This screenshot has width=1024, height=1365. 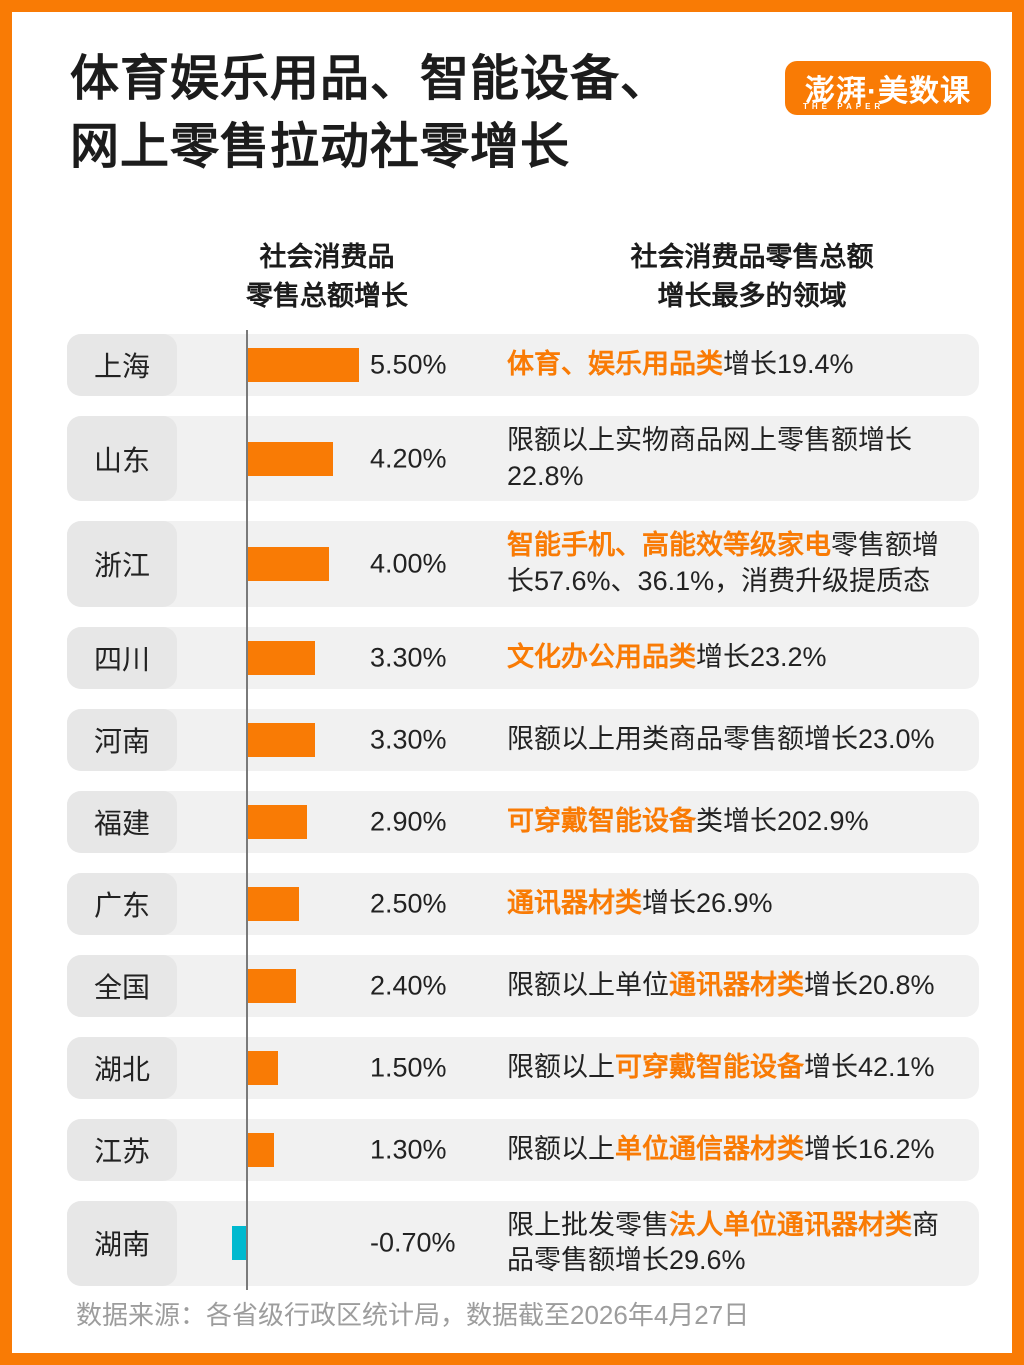 What do you see at coordinates (122, 1067) in the screenshot?
I see `region-label: 湖北` at bounding box center [122, 1067].